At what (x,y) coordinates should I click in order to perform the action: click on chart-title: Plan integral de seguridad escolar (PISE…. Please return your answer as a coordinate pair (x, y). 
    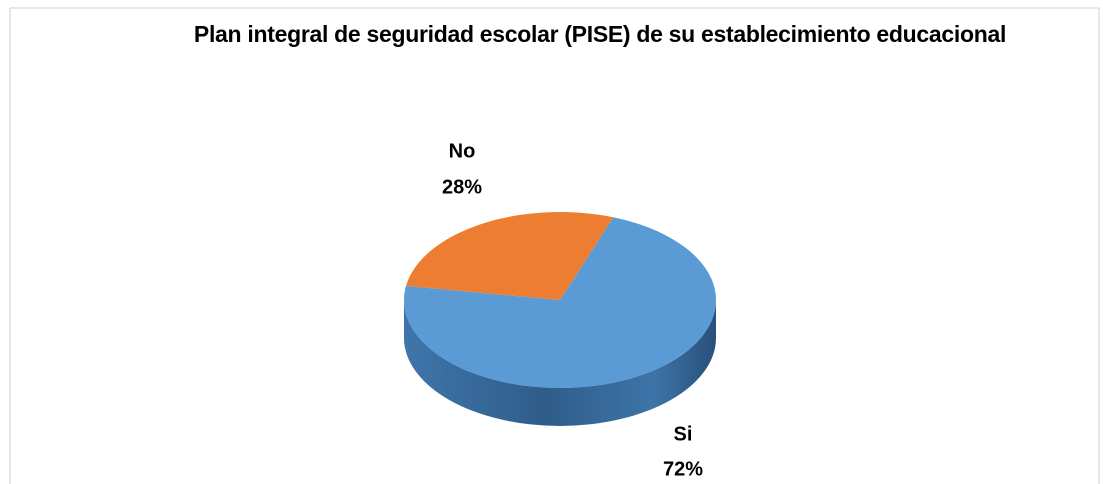
    Looking at the image, I should click on (600, 34).